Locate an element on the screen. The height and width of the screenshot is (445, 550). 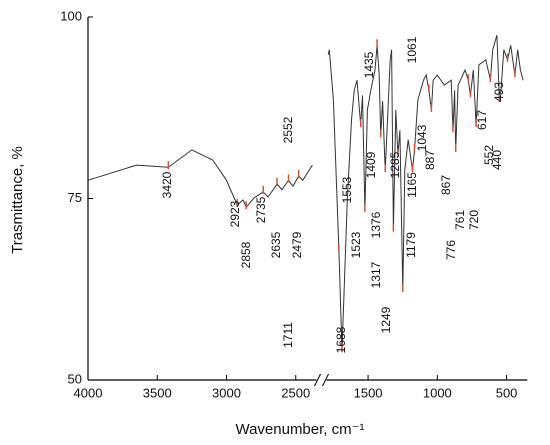
peak-label: 1043 is located at coordinates (422, 137).